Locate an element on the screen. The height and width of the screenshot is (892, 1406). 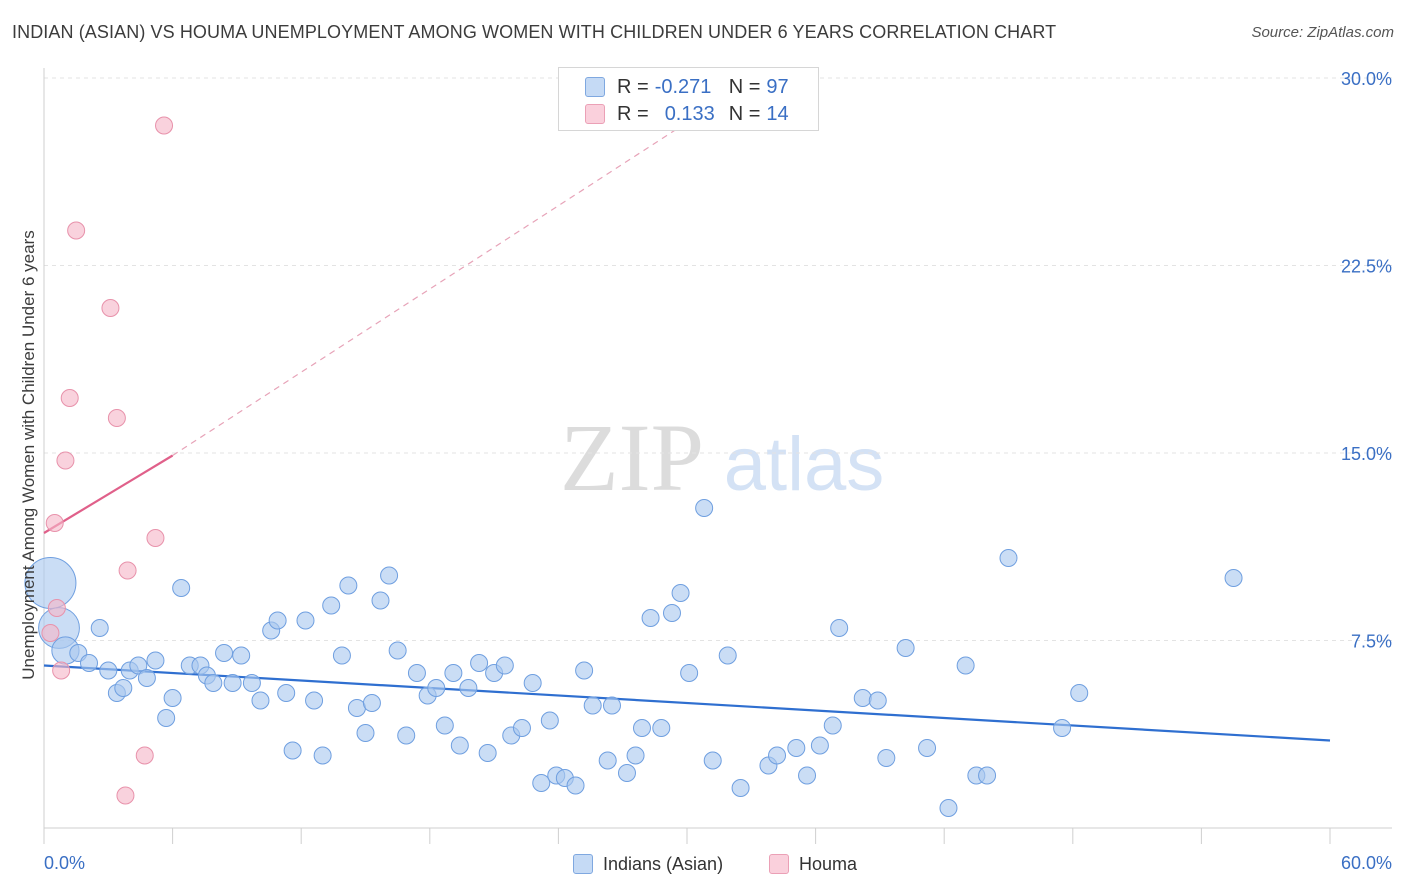
legend-row-houma: R = 0.133 N = 14 is located at coordinates (687, 114).